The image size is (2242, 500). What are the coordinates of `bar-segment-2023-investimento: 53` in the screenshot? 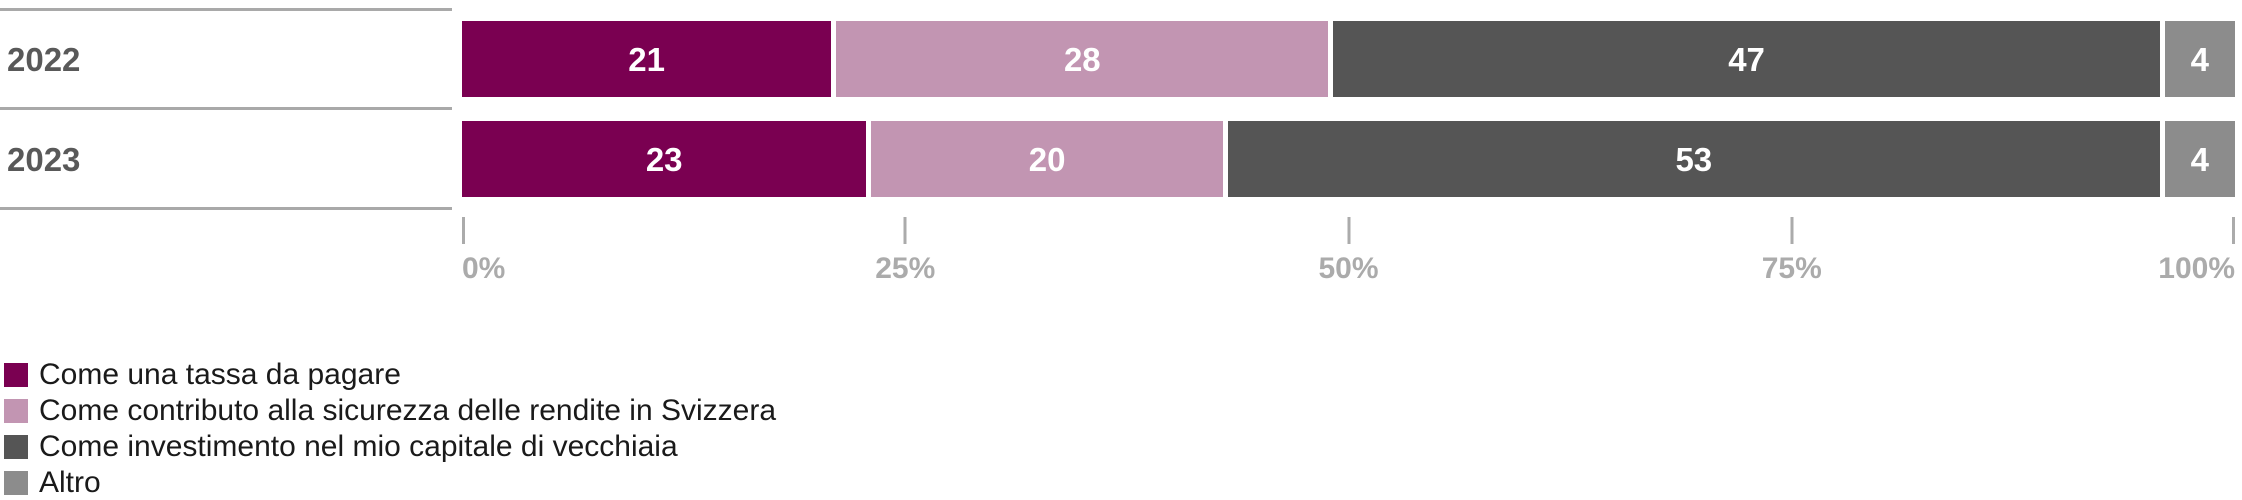 It's located at (1693, 159).